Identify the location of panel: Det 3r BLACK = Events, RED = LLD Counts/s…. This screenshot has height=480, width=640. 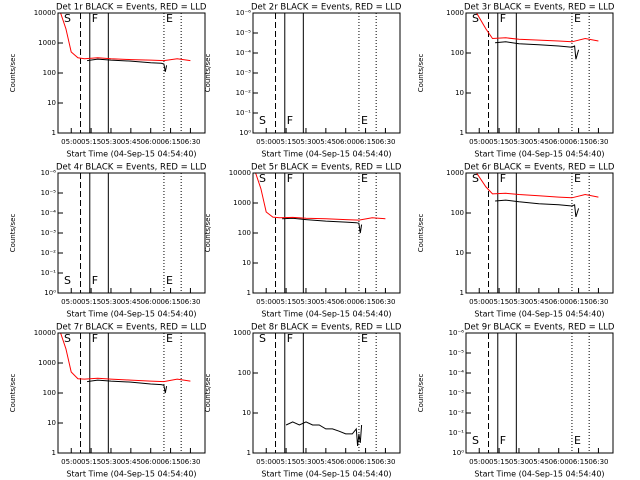
(516, 81).